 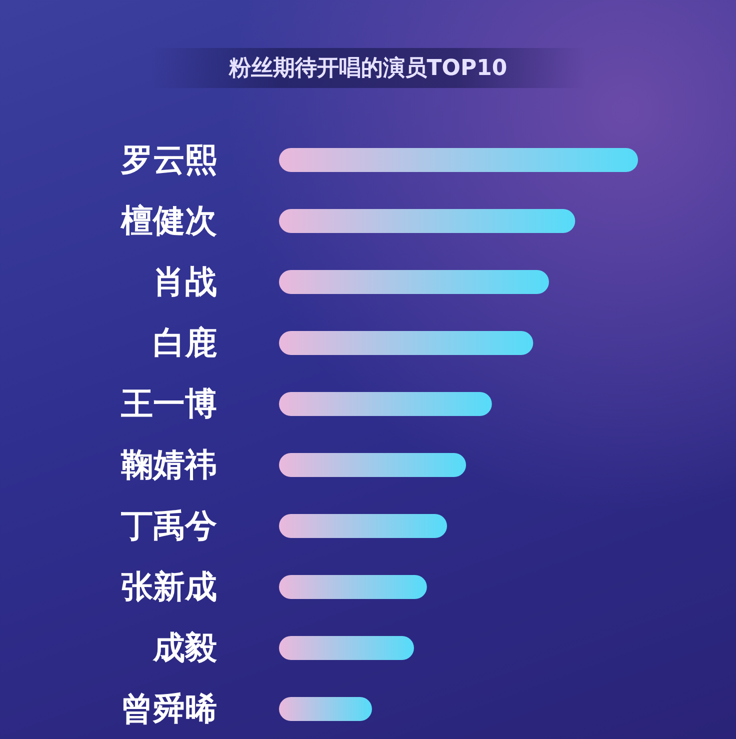 What do you see at coordinates (169, 587) in the screenshot?
I see `y-tick-label: 张新成` at bounding box center [169, 587].